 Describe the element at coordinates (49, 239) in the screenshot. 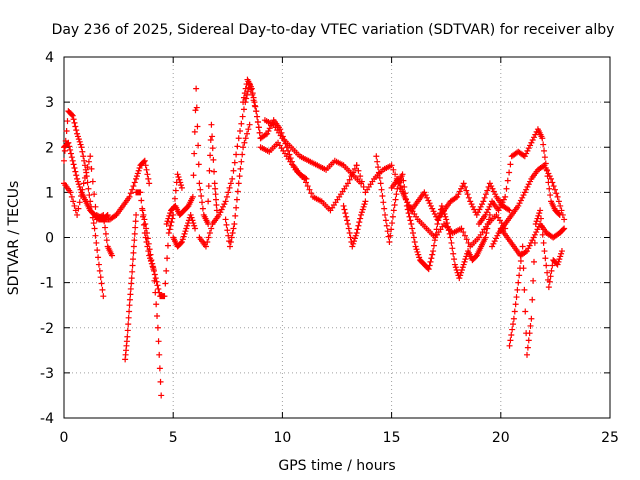

I see `y-tick-label: 0` at that location.